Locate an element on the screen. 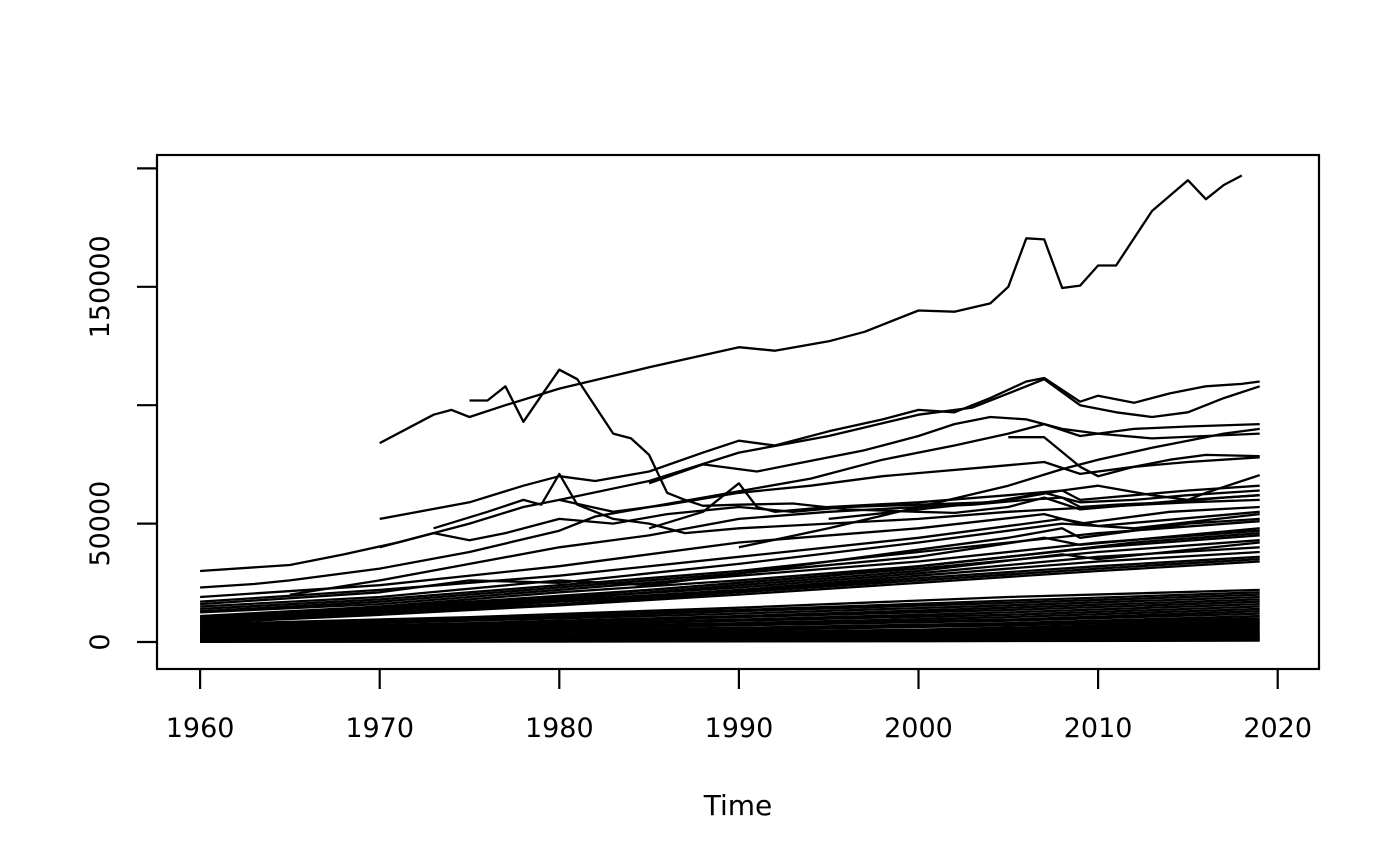  y-tick-label-50000: 50000 is located at coordinates (100, 524).